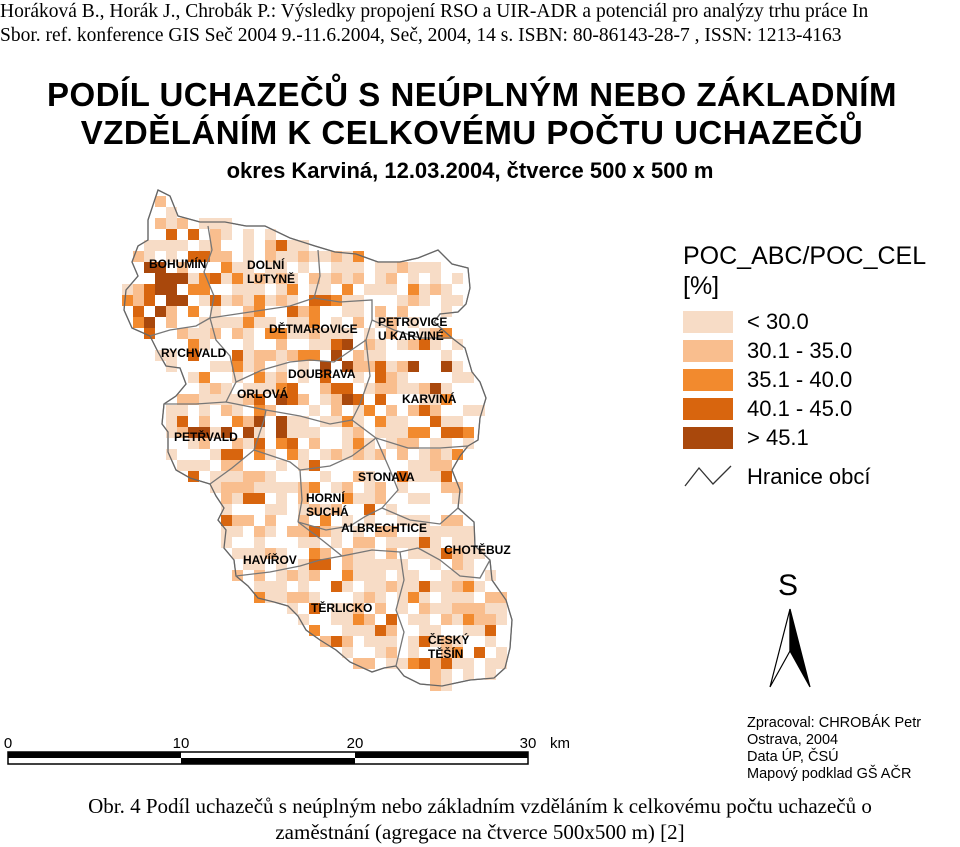  I want to click on border-stonava-albrechtice, so click(387, 473).